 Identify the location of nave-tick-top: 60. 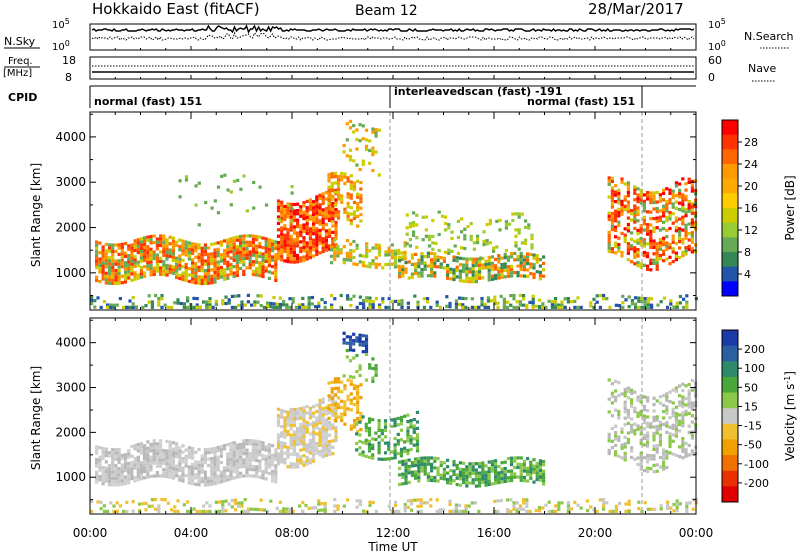
(715, 60).